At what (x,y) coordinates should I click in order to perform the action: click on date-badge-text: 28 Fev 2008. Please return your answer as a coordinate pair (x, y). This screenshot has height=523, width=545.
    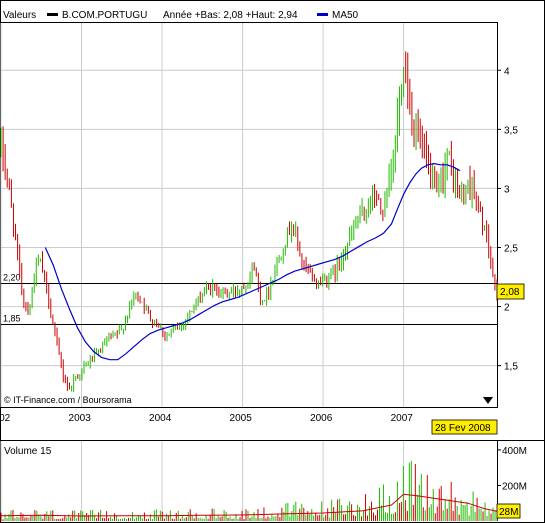
    Looking at the image, I should click on (463, 428).